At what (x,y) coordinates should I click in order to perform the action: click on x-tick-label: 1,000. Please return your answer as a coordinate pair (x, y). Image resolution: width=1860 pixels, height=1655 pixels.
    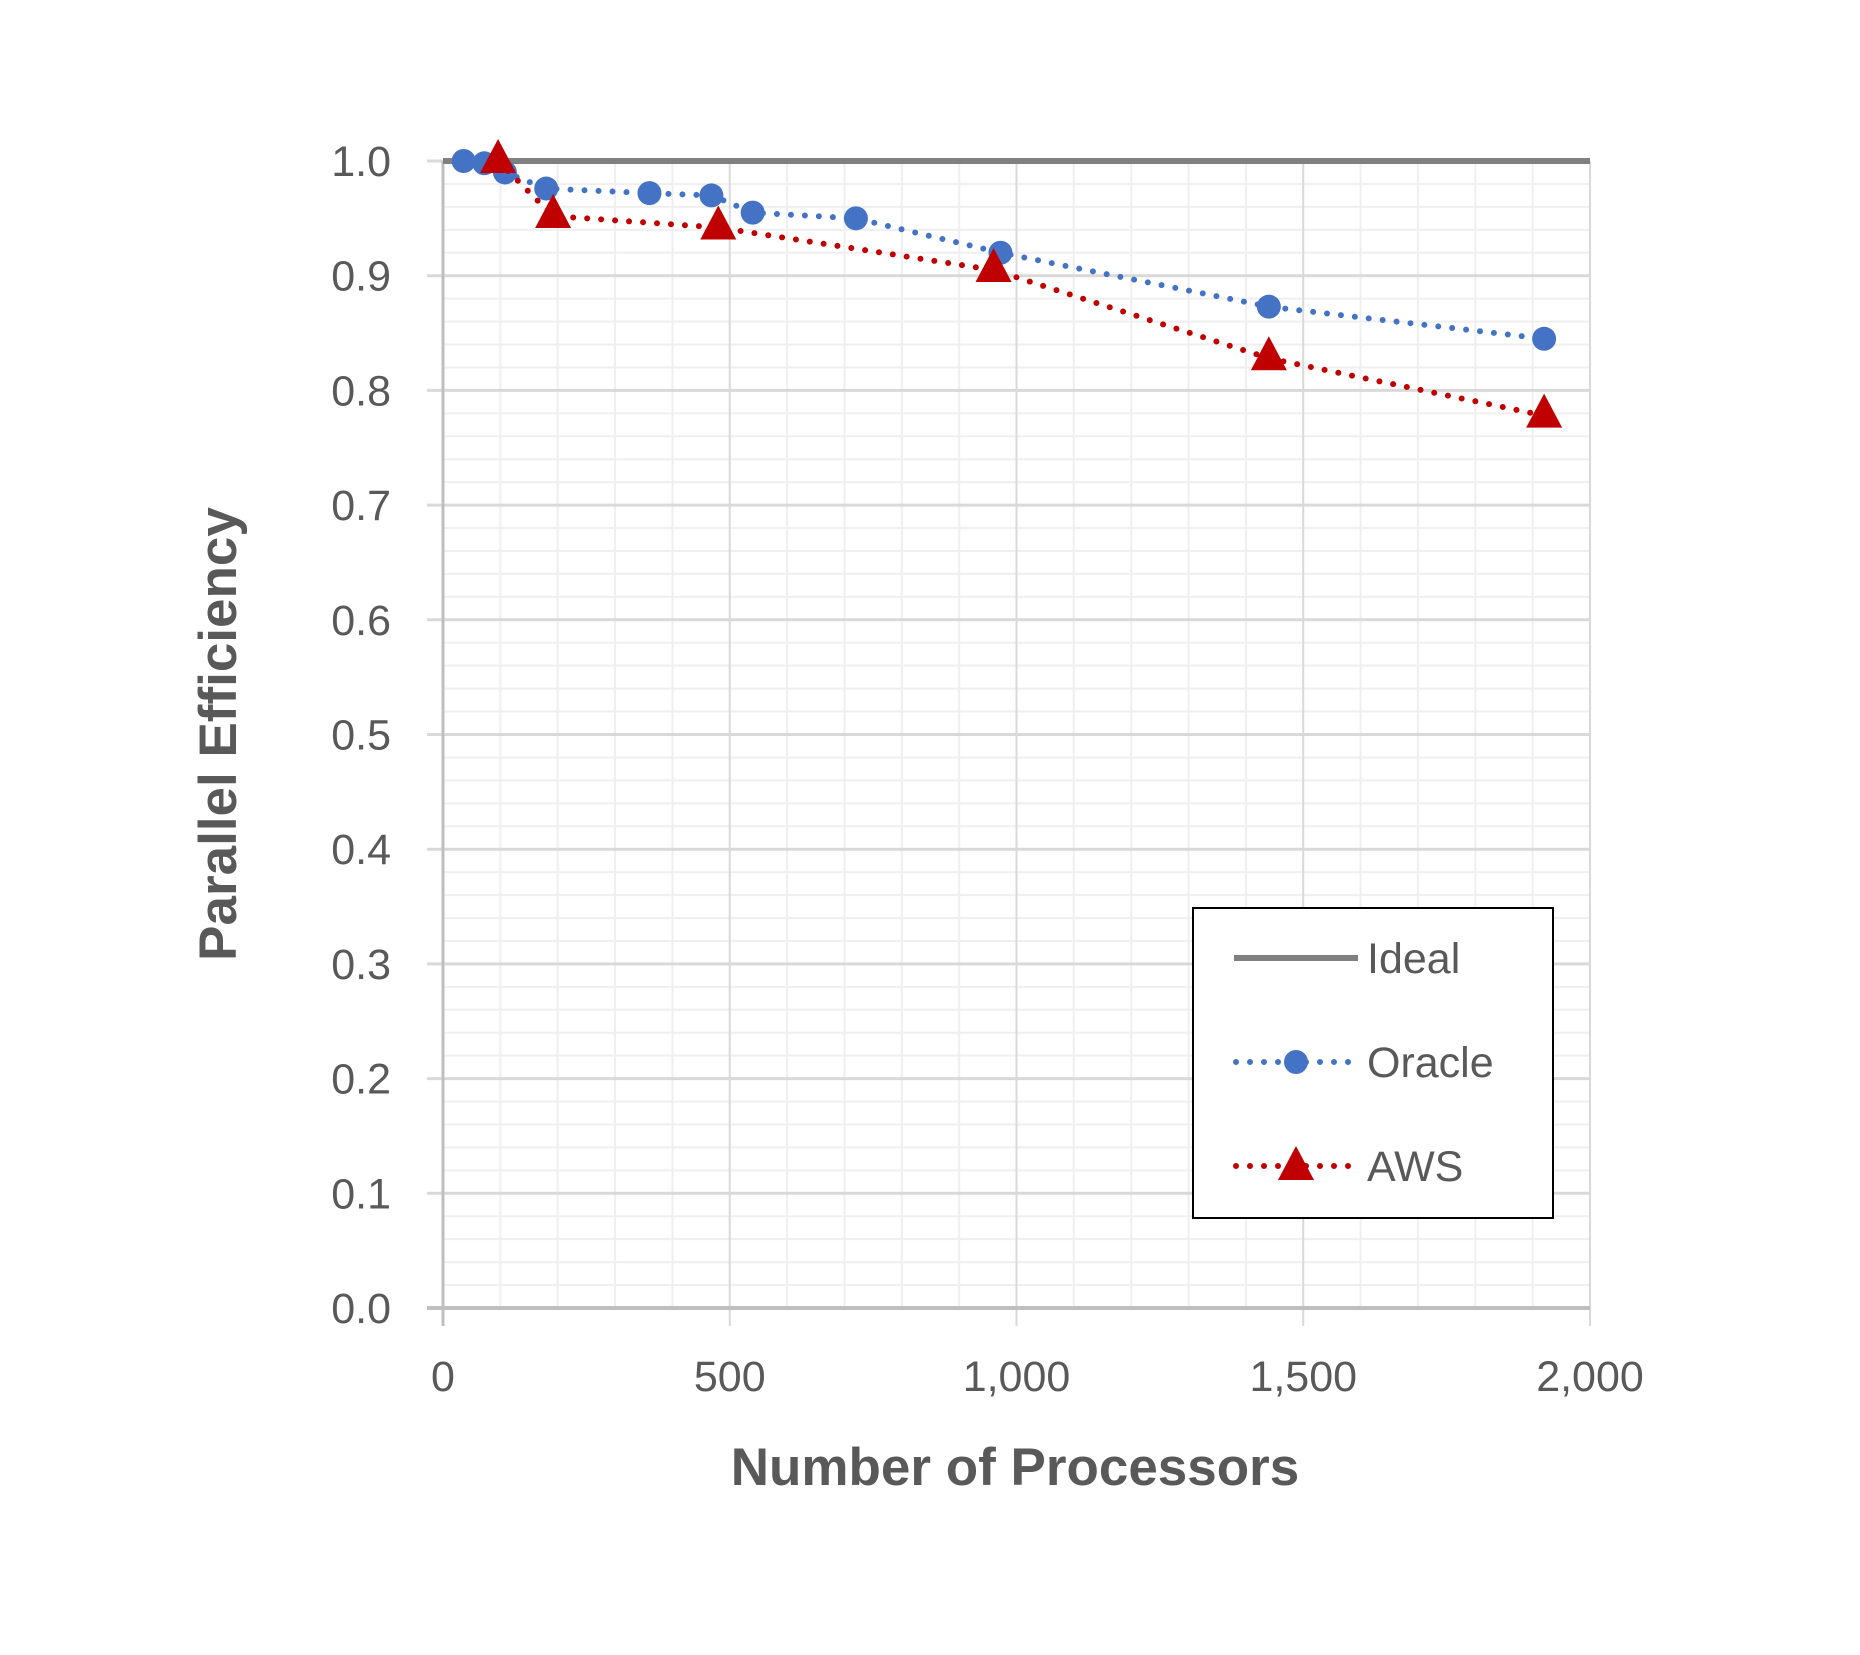
    Looking at the image, I should click on (1017, 1377).